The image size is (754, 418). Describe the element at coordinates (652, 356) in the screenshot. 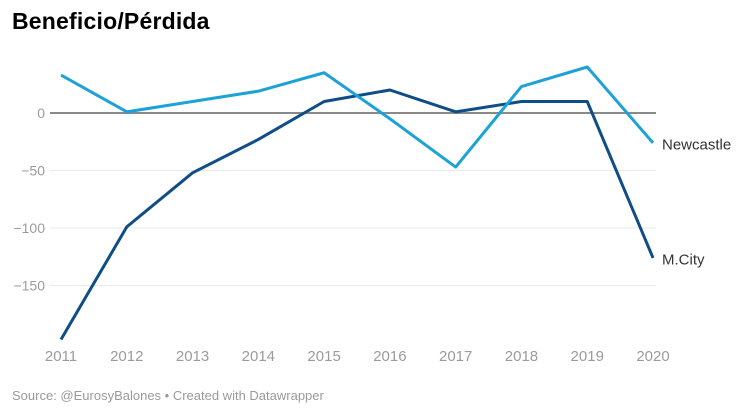

I see `x-tick-label: 2020` at that location.